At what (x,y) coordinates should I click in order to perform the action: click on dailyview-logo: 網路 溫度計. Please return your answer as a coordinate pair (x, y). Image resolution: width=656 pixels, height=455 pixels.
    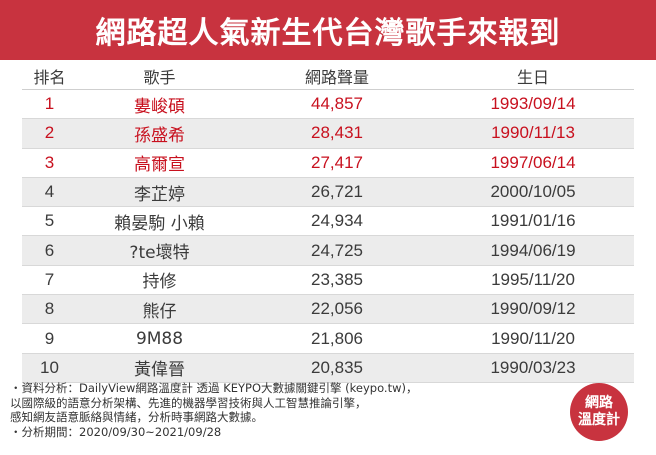
    Looking at the image, I should click on (599, 412).